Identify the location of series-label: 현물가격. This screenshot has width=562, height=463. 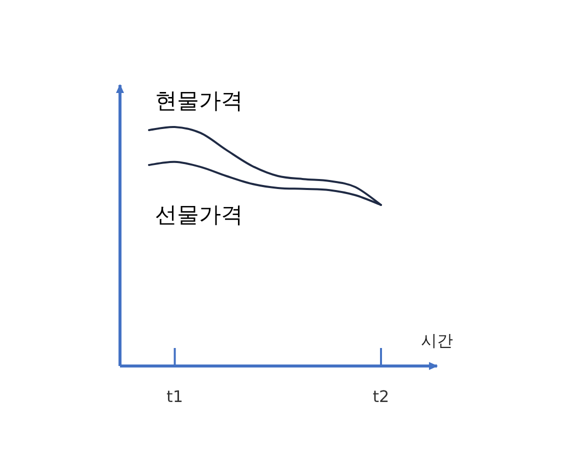
(199, 101).